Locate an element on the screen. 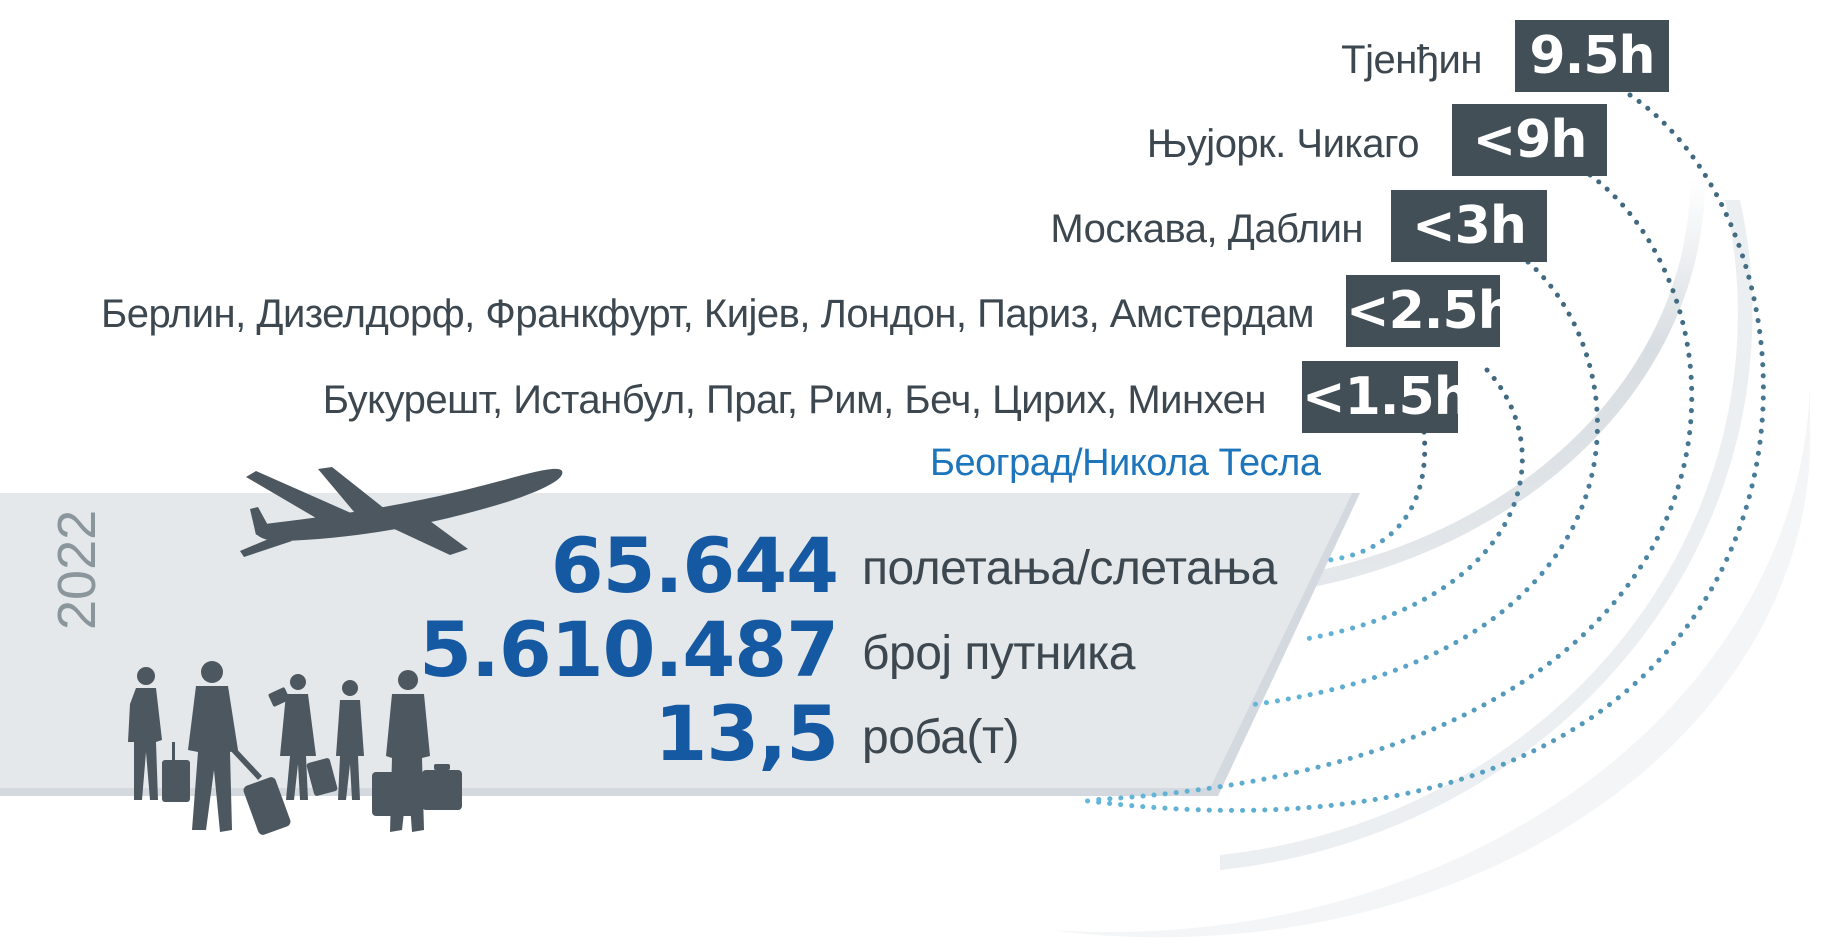 The width and height of the screenshot is (1824, 944). route-time-box-2: <9h is located at coordinates (1529, 140).